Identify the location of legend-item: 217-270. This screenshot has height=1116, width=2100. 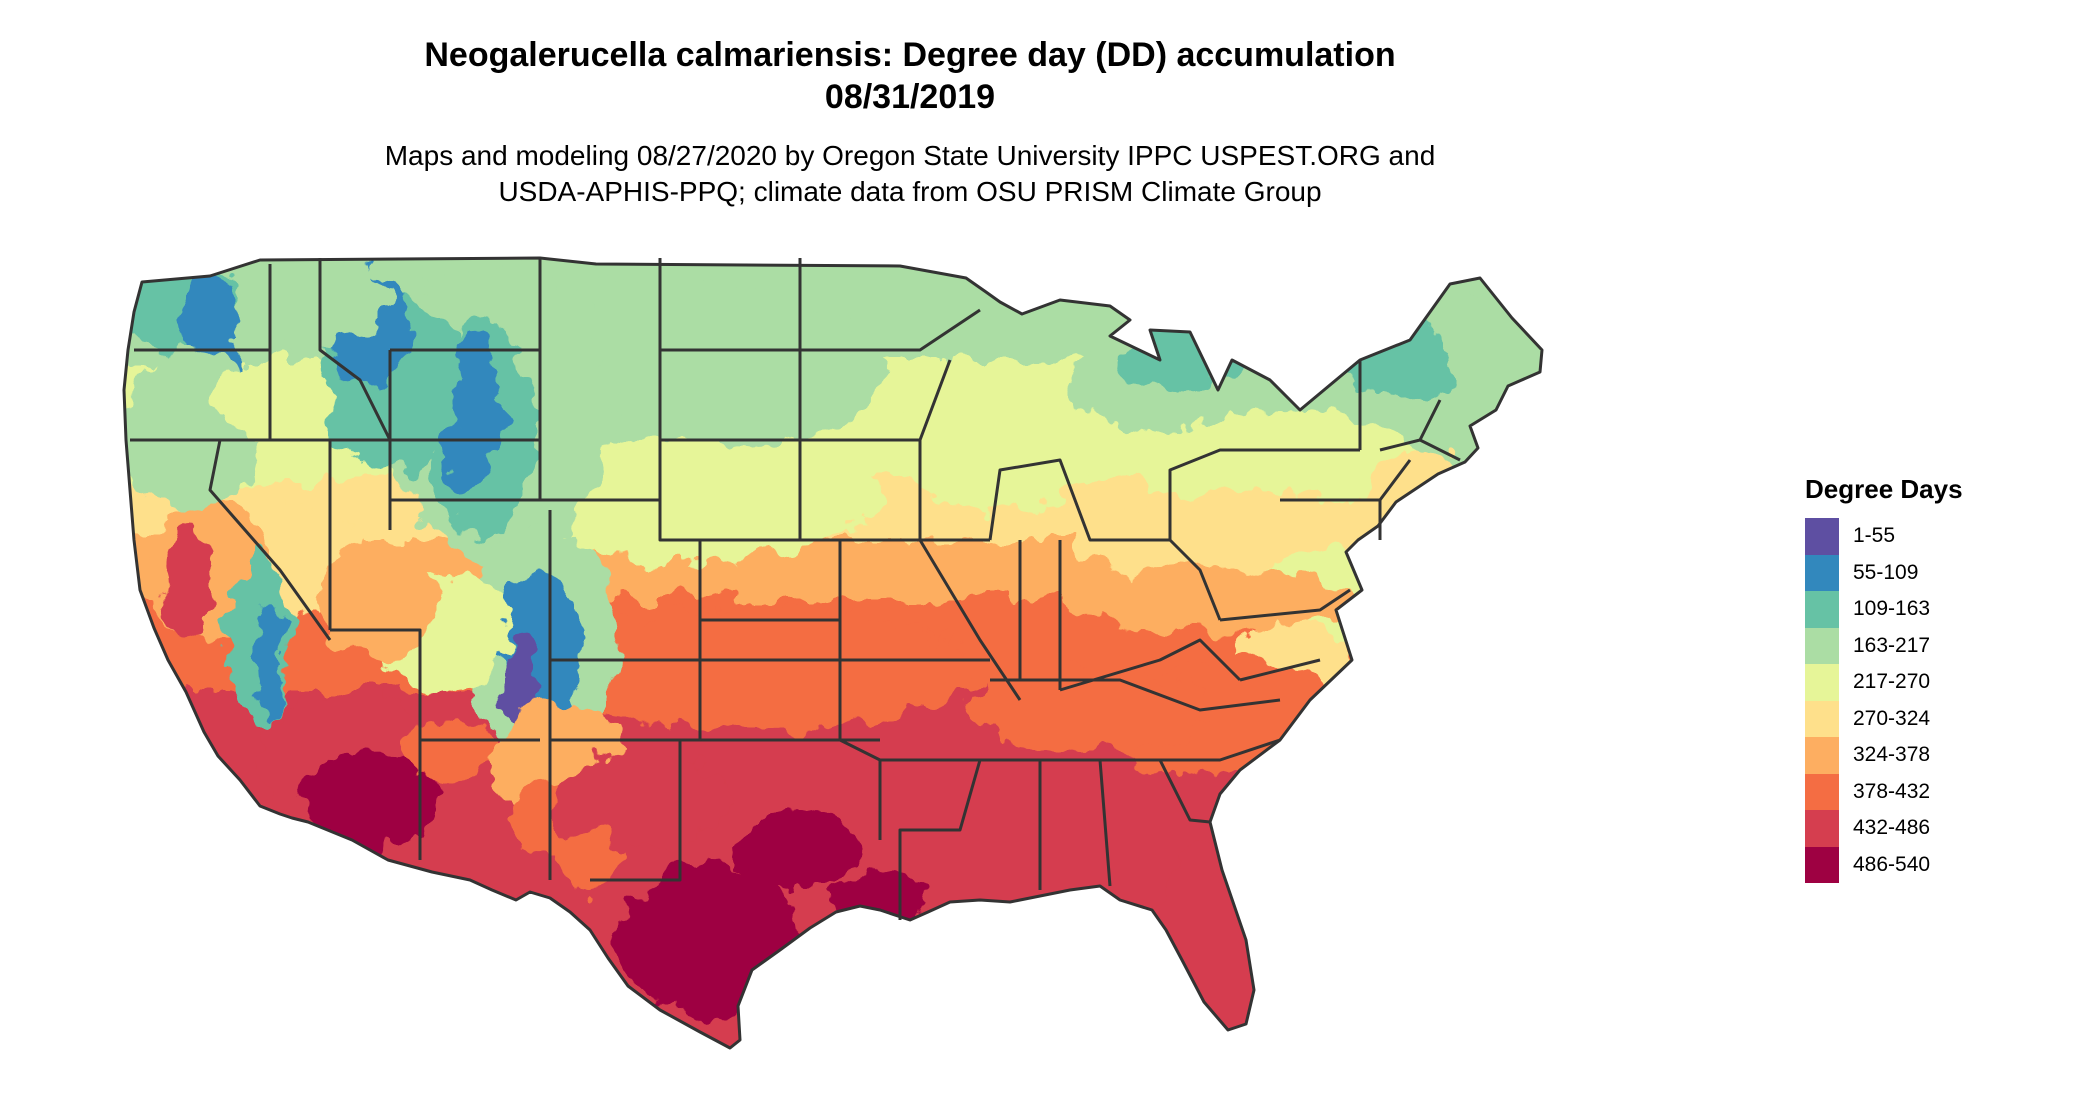
(1935, 682).